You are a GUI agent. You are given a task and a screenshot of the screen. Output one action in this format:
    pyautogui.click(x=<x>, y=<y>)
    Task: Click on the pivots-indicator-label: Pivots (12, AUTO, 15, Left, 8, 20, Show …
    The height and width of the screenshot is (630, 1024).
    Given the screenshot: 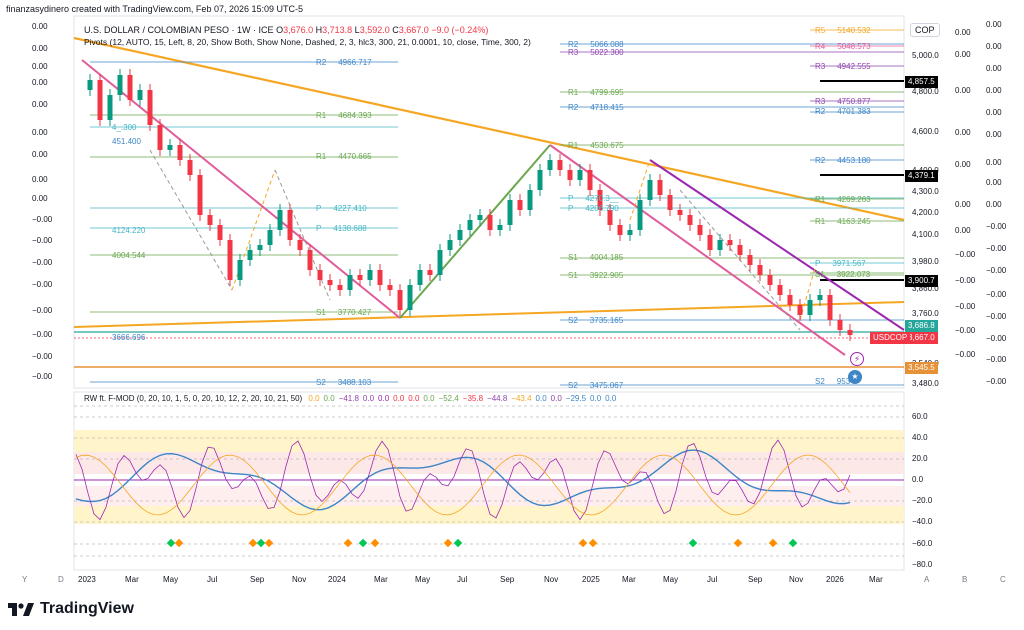 What is the action you would take?
    pyautogui.click(x=307, y=42)
    